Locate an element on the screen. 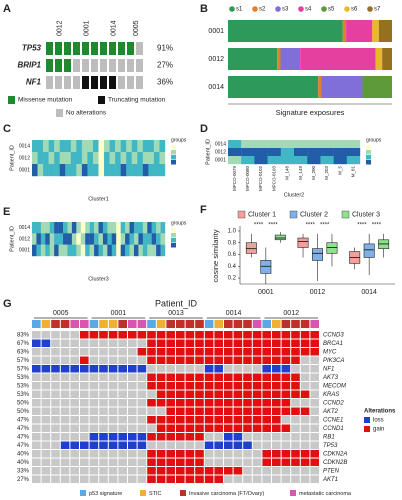 The height and width of the screenshot is (500, 402). percent-label: 27% is located at coordinates (165, 65).